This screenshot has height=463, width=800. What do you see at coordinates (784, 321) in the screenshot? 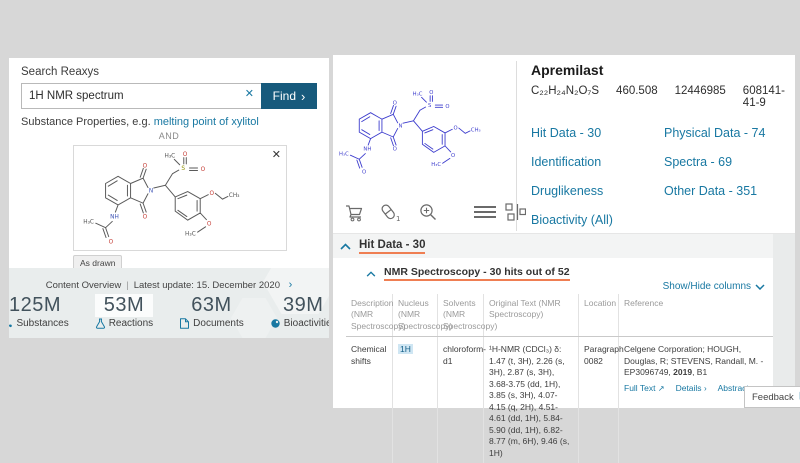
I see `scroll-gutter` at bounding box center [784, 321].